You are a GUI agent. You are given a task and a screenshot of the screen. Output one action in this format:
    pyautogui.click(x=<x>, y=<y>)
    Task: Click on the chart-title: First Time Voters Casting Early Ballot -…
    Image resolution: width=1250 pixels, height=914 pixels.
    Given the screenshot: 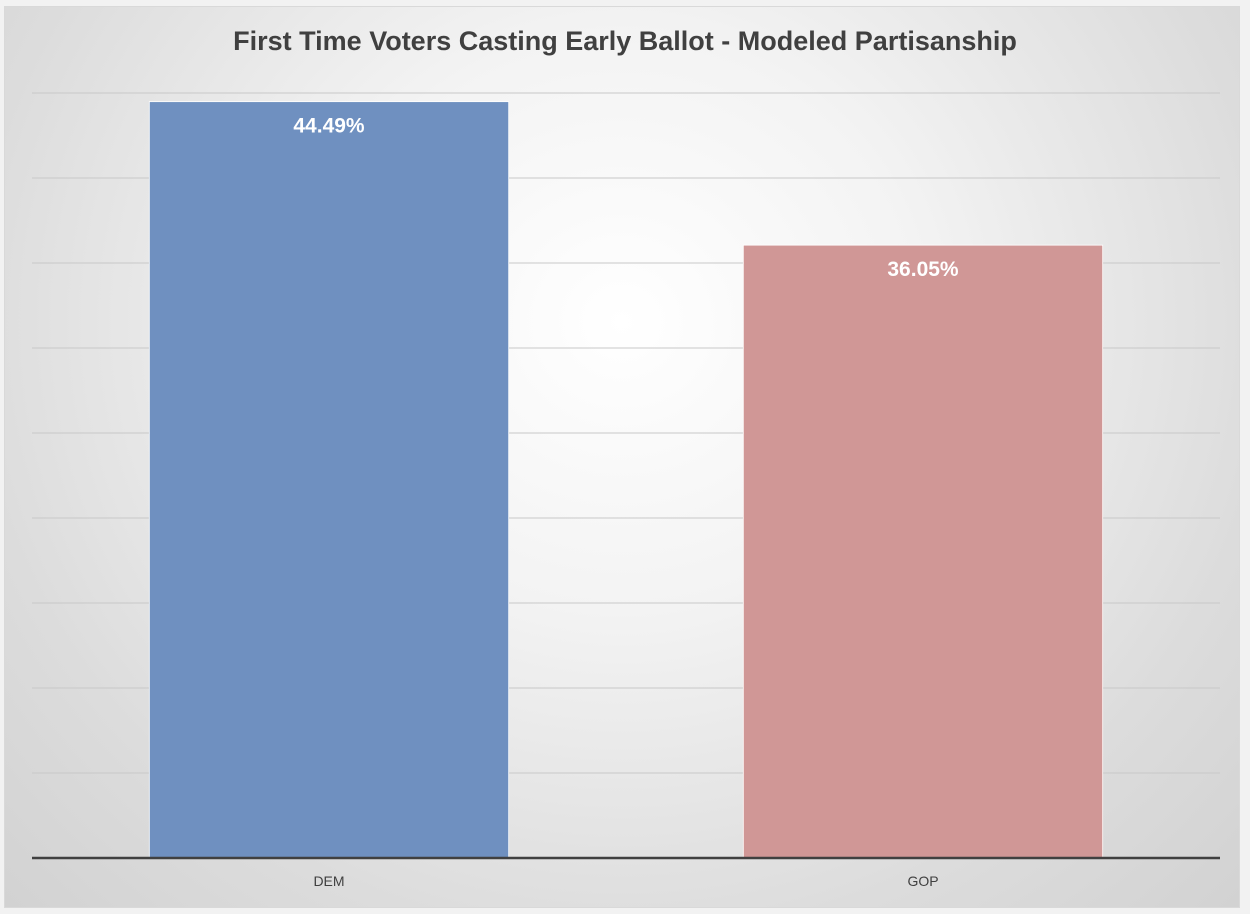 What is the action you would take?
    pyautogui.click(x=625, y=41)
    